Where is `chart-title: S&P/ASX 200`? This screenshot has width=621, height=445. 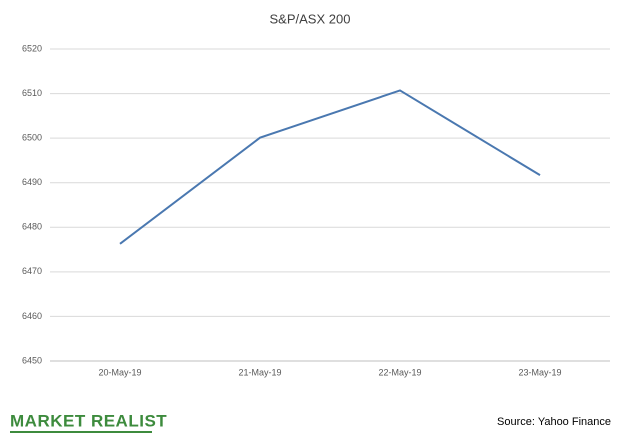
chart-title: S&P/ASX 200 is located at coordinates (310, 18).